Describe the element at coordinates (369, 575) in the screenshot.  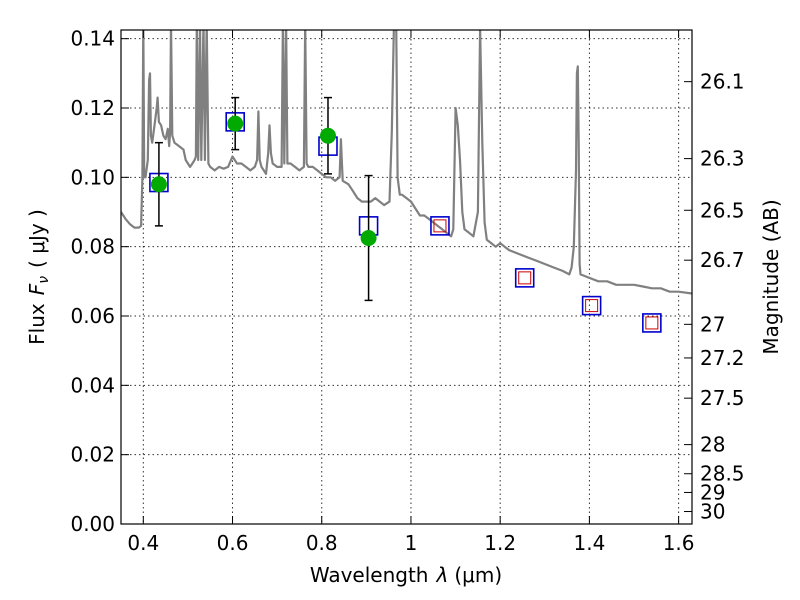
I see `x-axis-title-prefix: Wavelength` at that location.